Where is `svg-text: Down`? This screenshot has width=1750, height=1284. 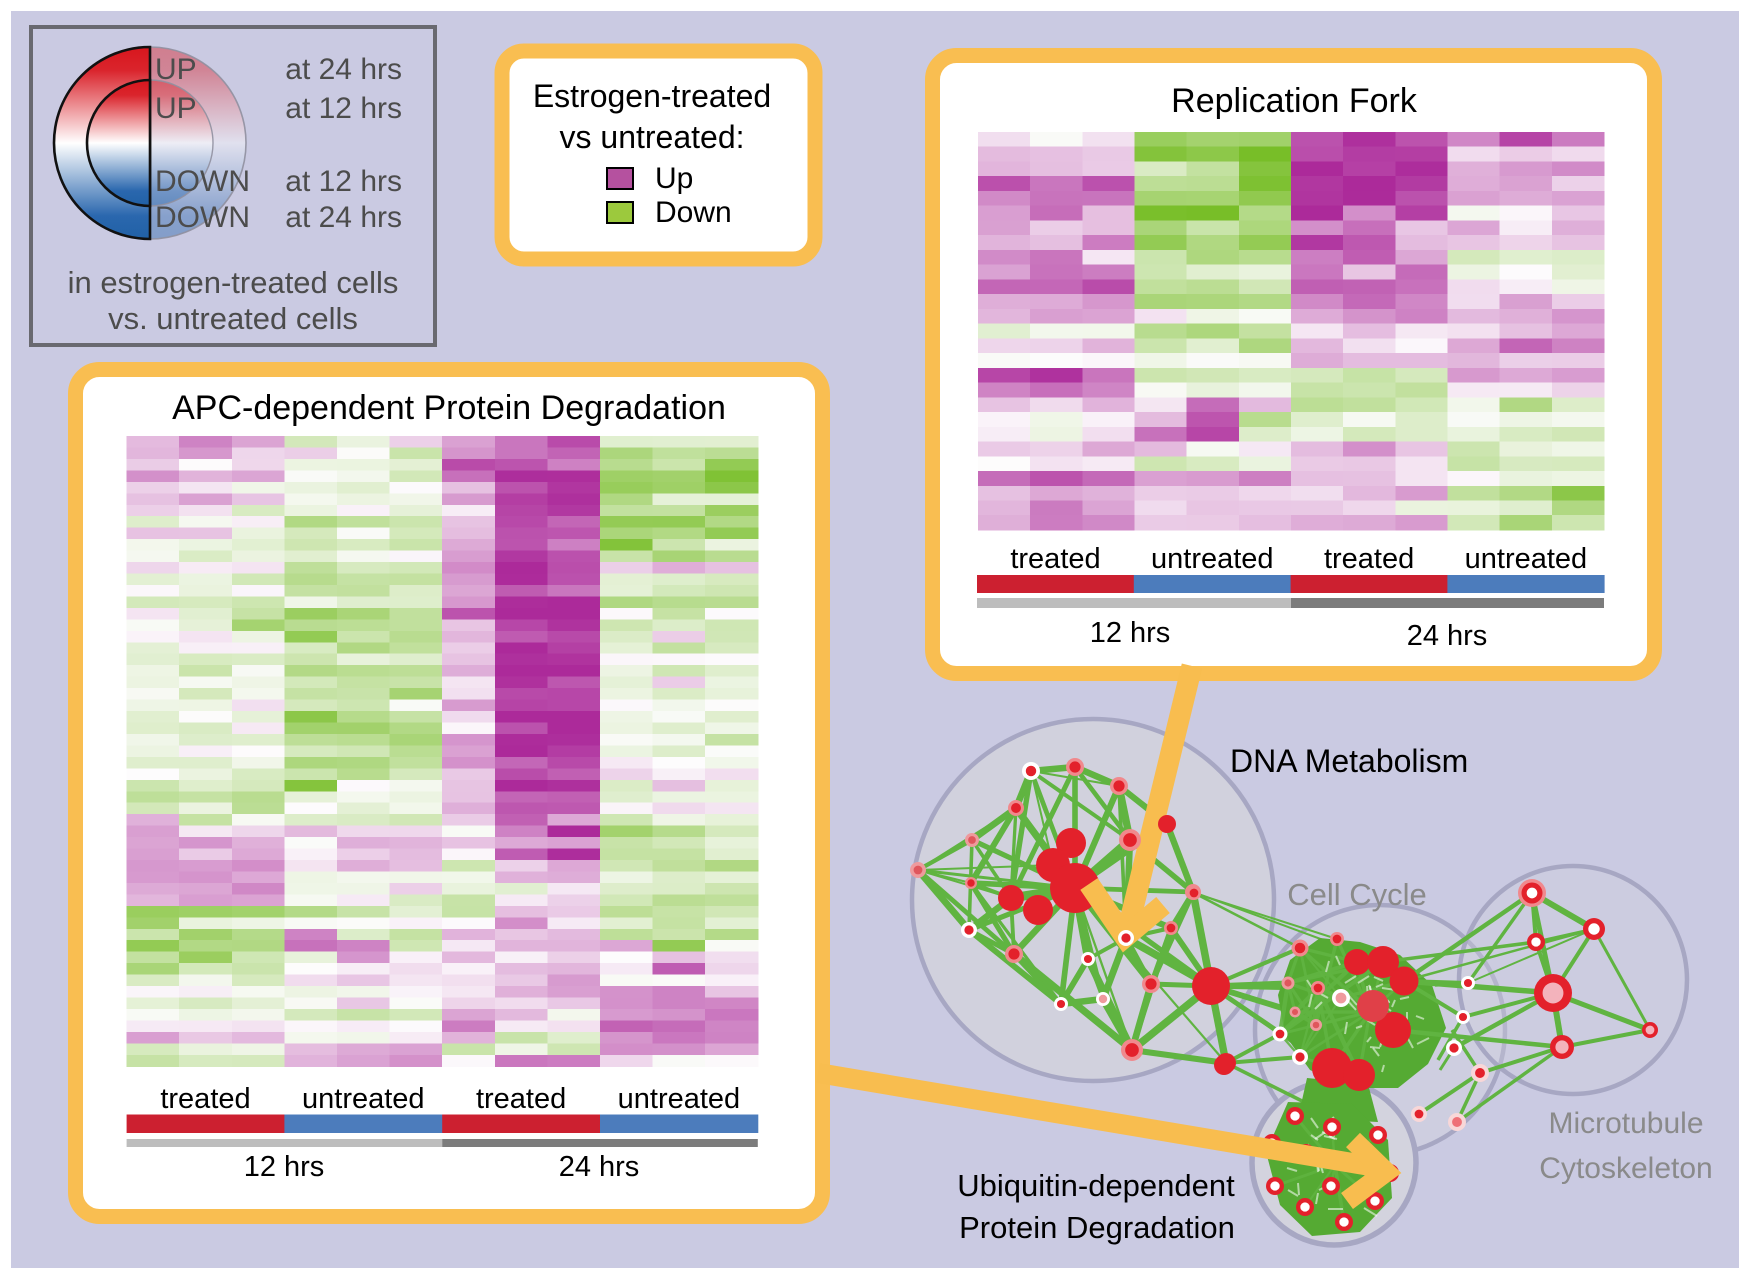
svg-text: Down is located at coordinates (693, 212).